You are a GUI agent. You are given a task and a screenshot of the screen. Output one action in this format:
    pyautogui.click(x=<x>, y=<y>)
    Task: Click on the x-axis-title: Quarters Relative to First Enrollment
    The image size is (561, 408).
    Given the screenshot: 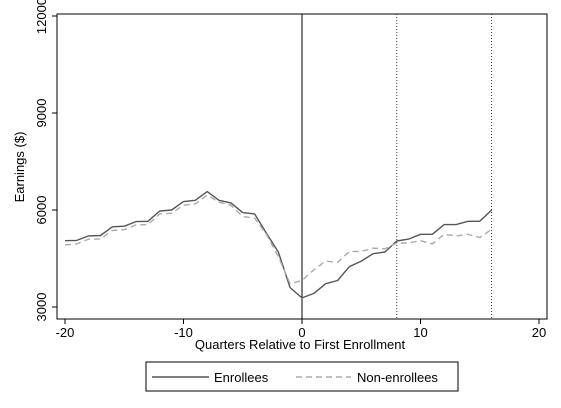 What is the action you would take?
    pyautogui.click(x=300, y=344)
    